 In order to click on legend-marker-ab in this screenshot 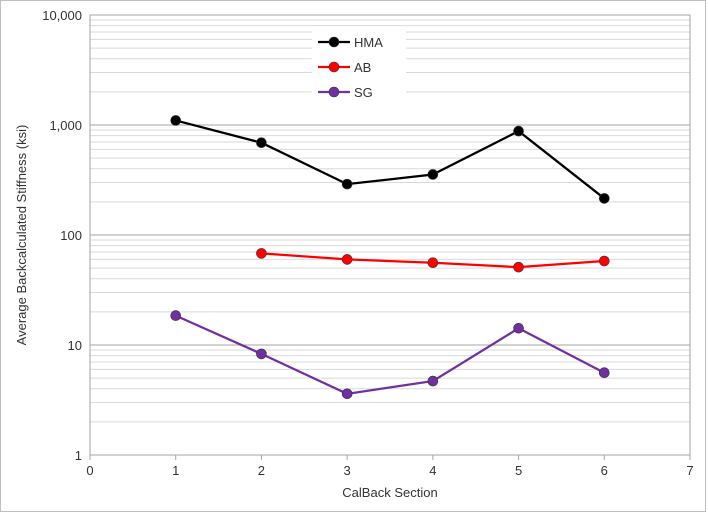, I will do `click(334, 67)`.